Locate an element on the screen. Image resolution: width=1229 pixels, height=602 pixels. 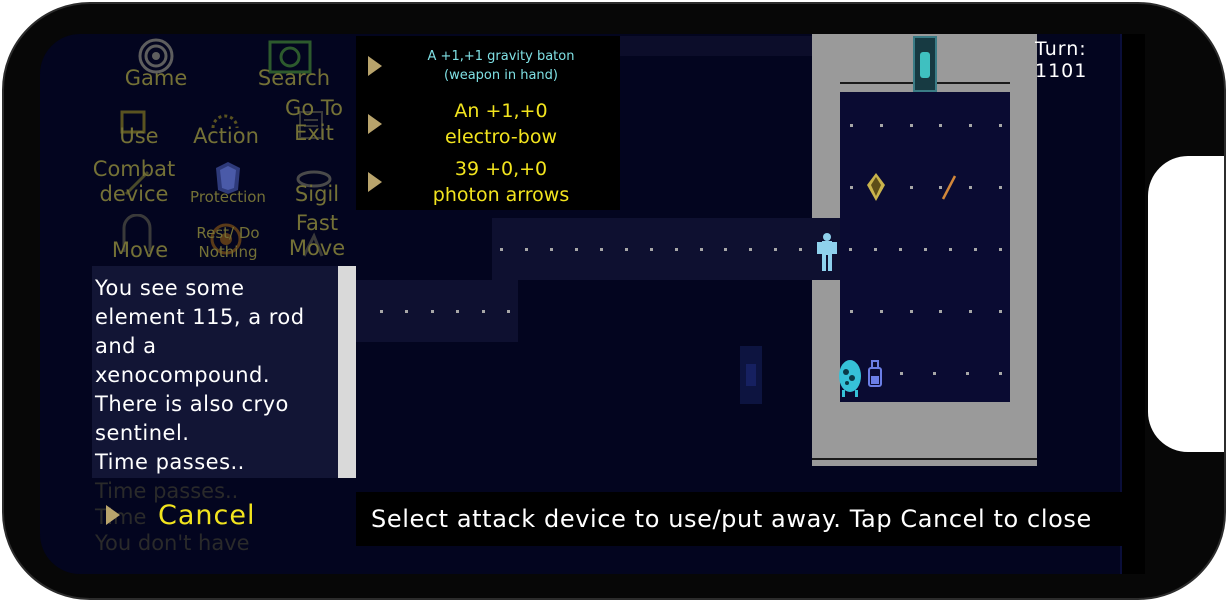
weapon-status: (weapon in hand) is located at coordinates (501, 75).